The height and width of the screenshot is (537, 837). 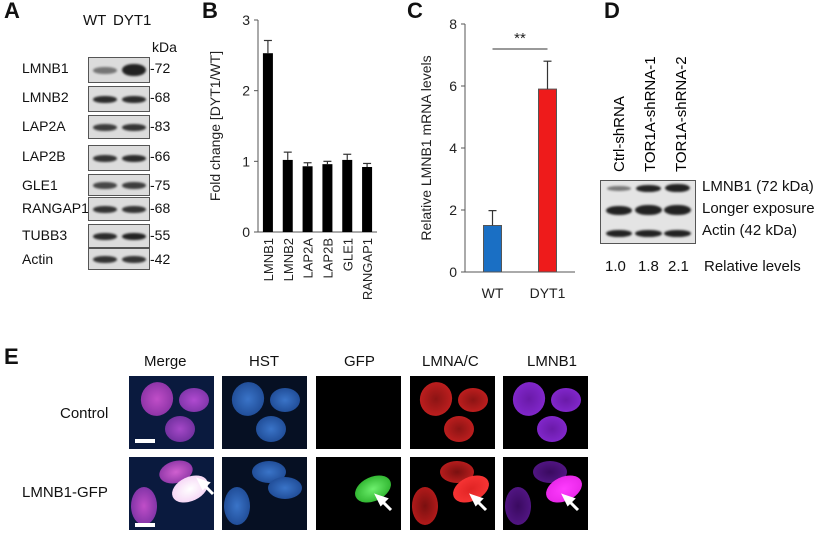 I want to click on y-axis-label: Fold change [DYT1/WT], so click(x=215, y=126).